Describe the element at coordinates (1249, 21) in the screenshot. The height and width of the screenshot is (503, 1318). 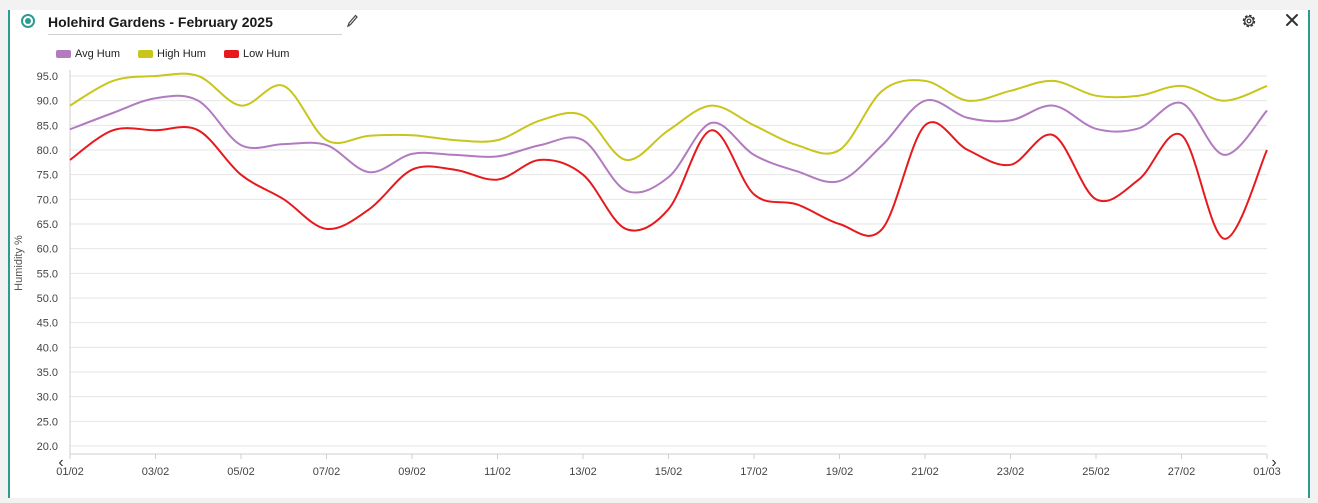
I see `gear-icon` at that location.